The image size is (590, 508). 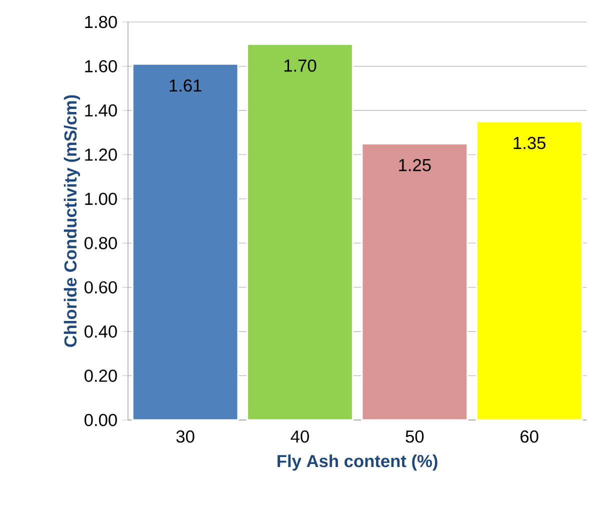 What do you see at coordinates (415, 165) in the screenshot?
I see `data-label: 1.25` at bounding box center [415, 165].